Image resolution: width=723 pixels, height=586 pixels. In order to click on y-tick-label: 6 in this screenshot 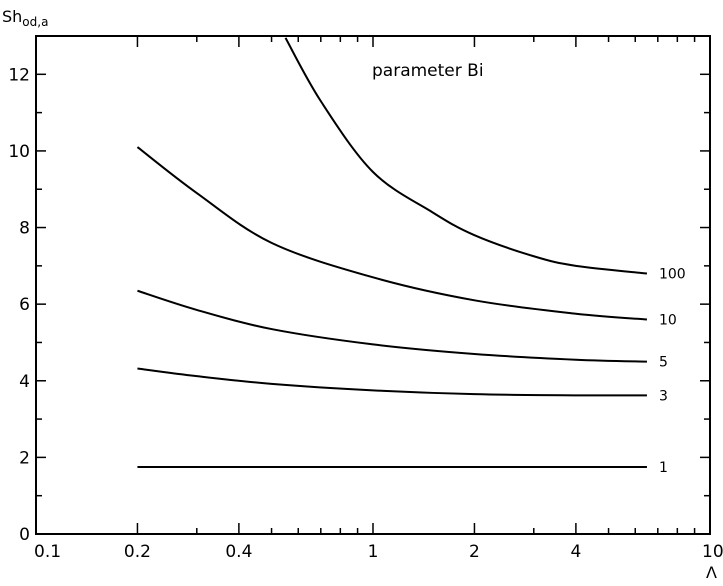, I will do `click(24, 305)`.